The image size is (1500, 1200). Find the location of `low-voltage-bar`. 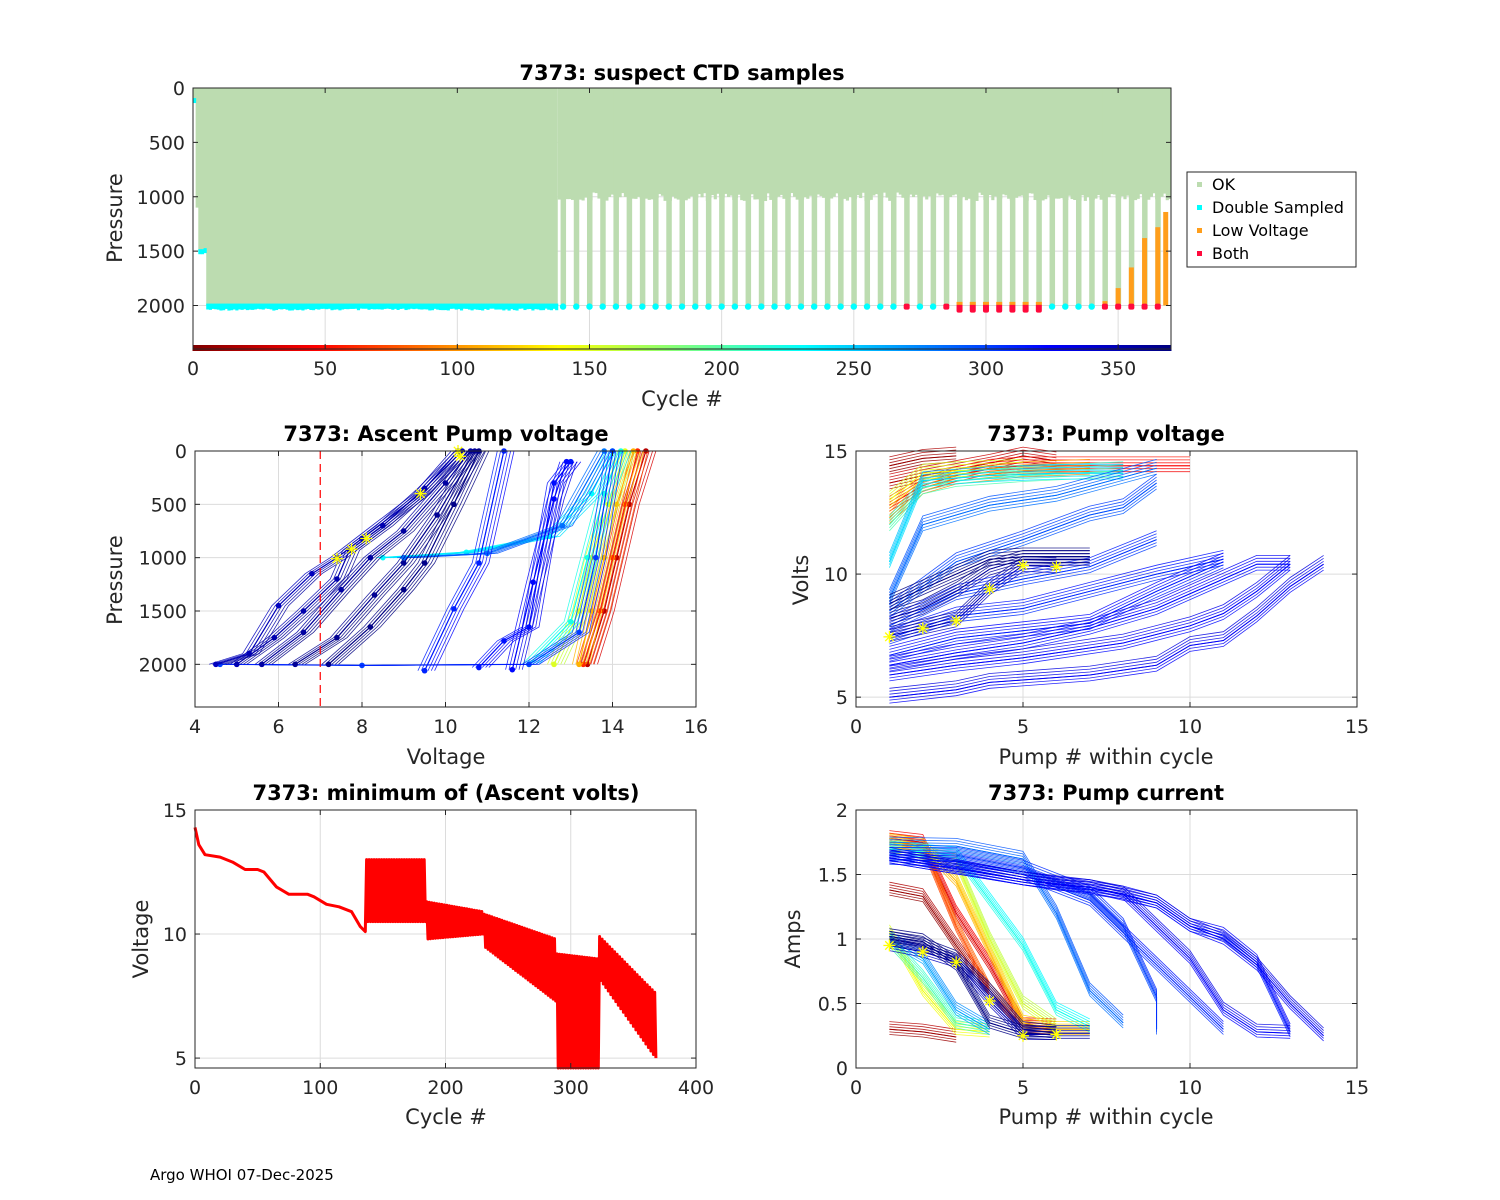

low-voltage-bar is located at coordinates (1145, 272).